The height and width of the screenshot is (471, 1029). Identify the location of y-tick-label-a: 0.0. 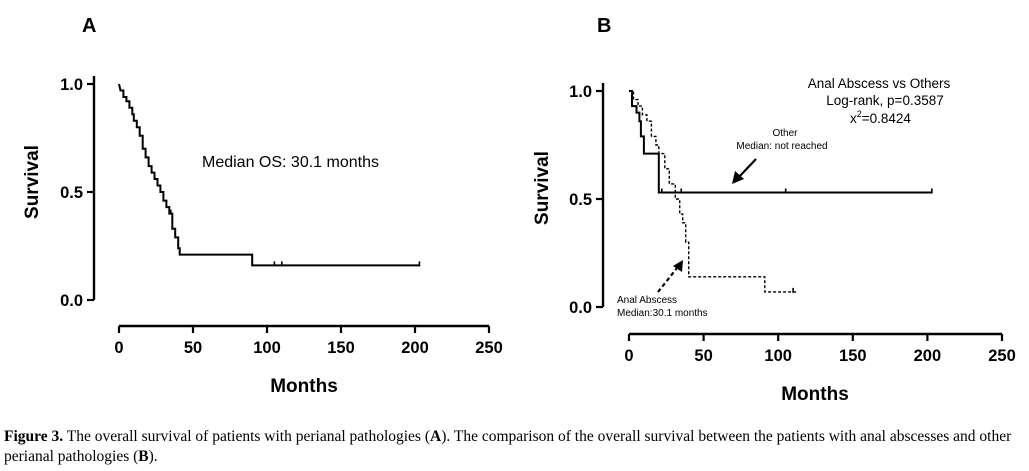
(71, 301).